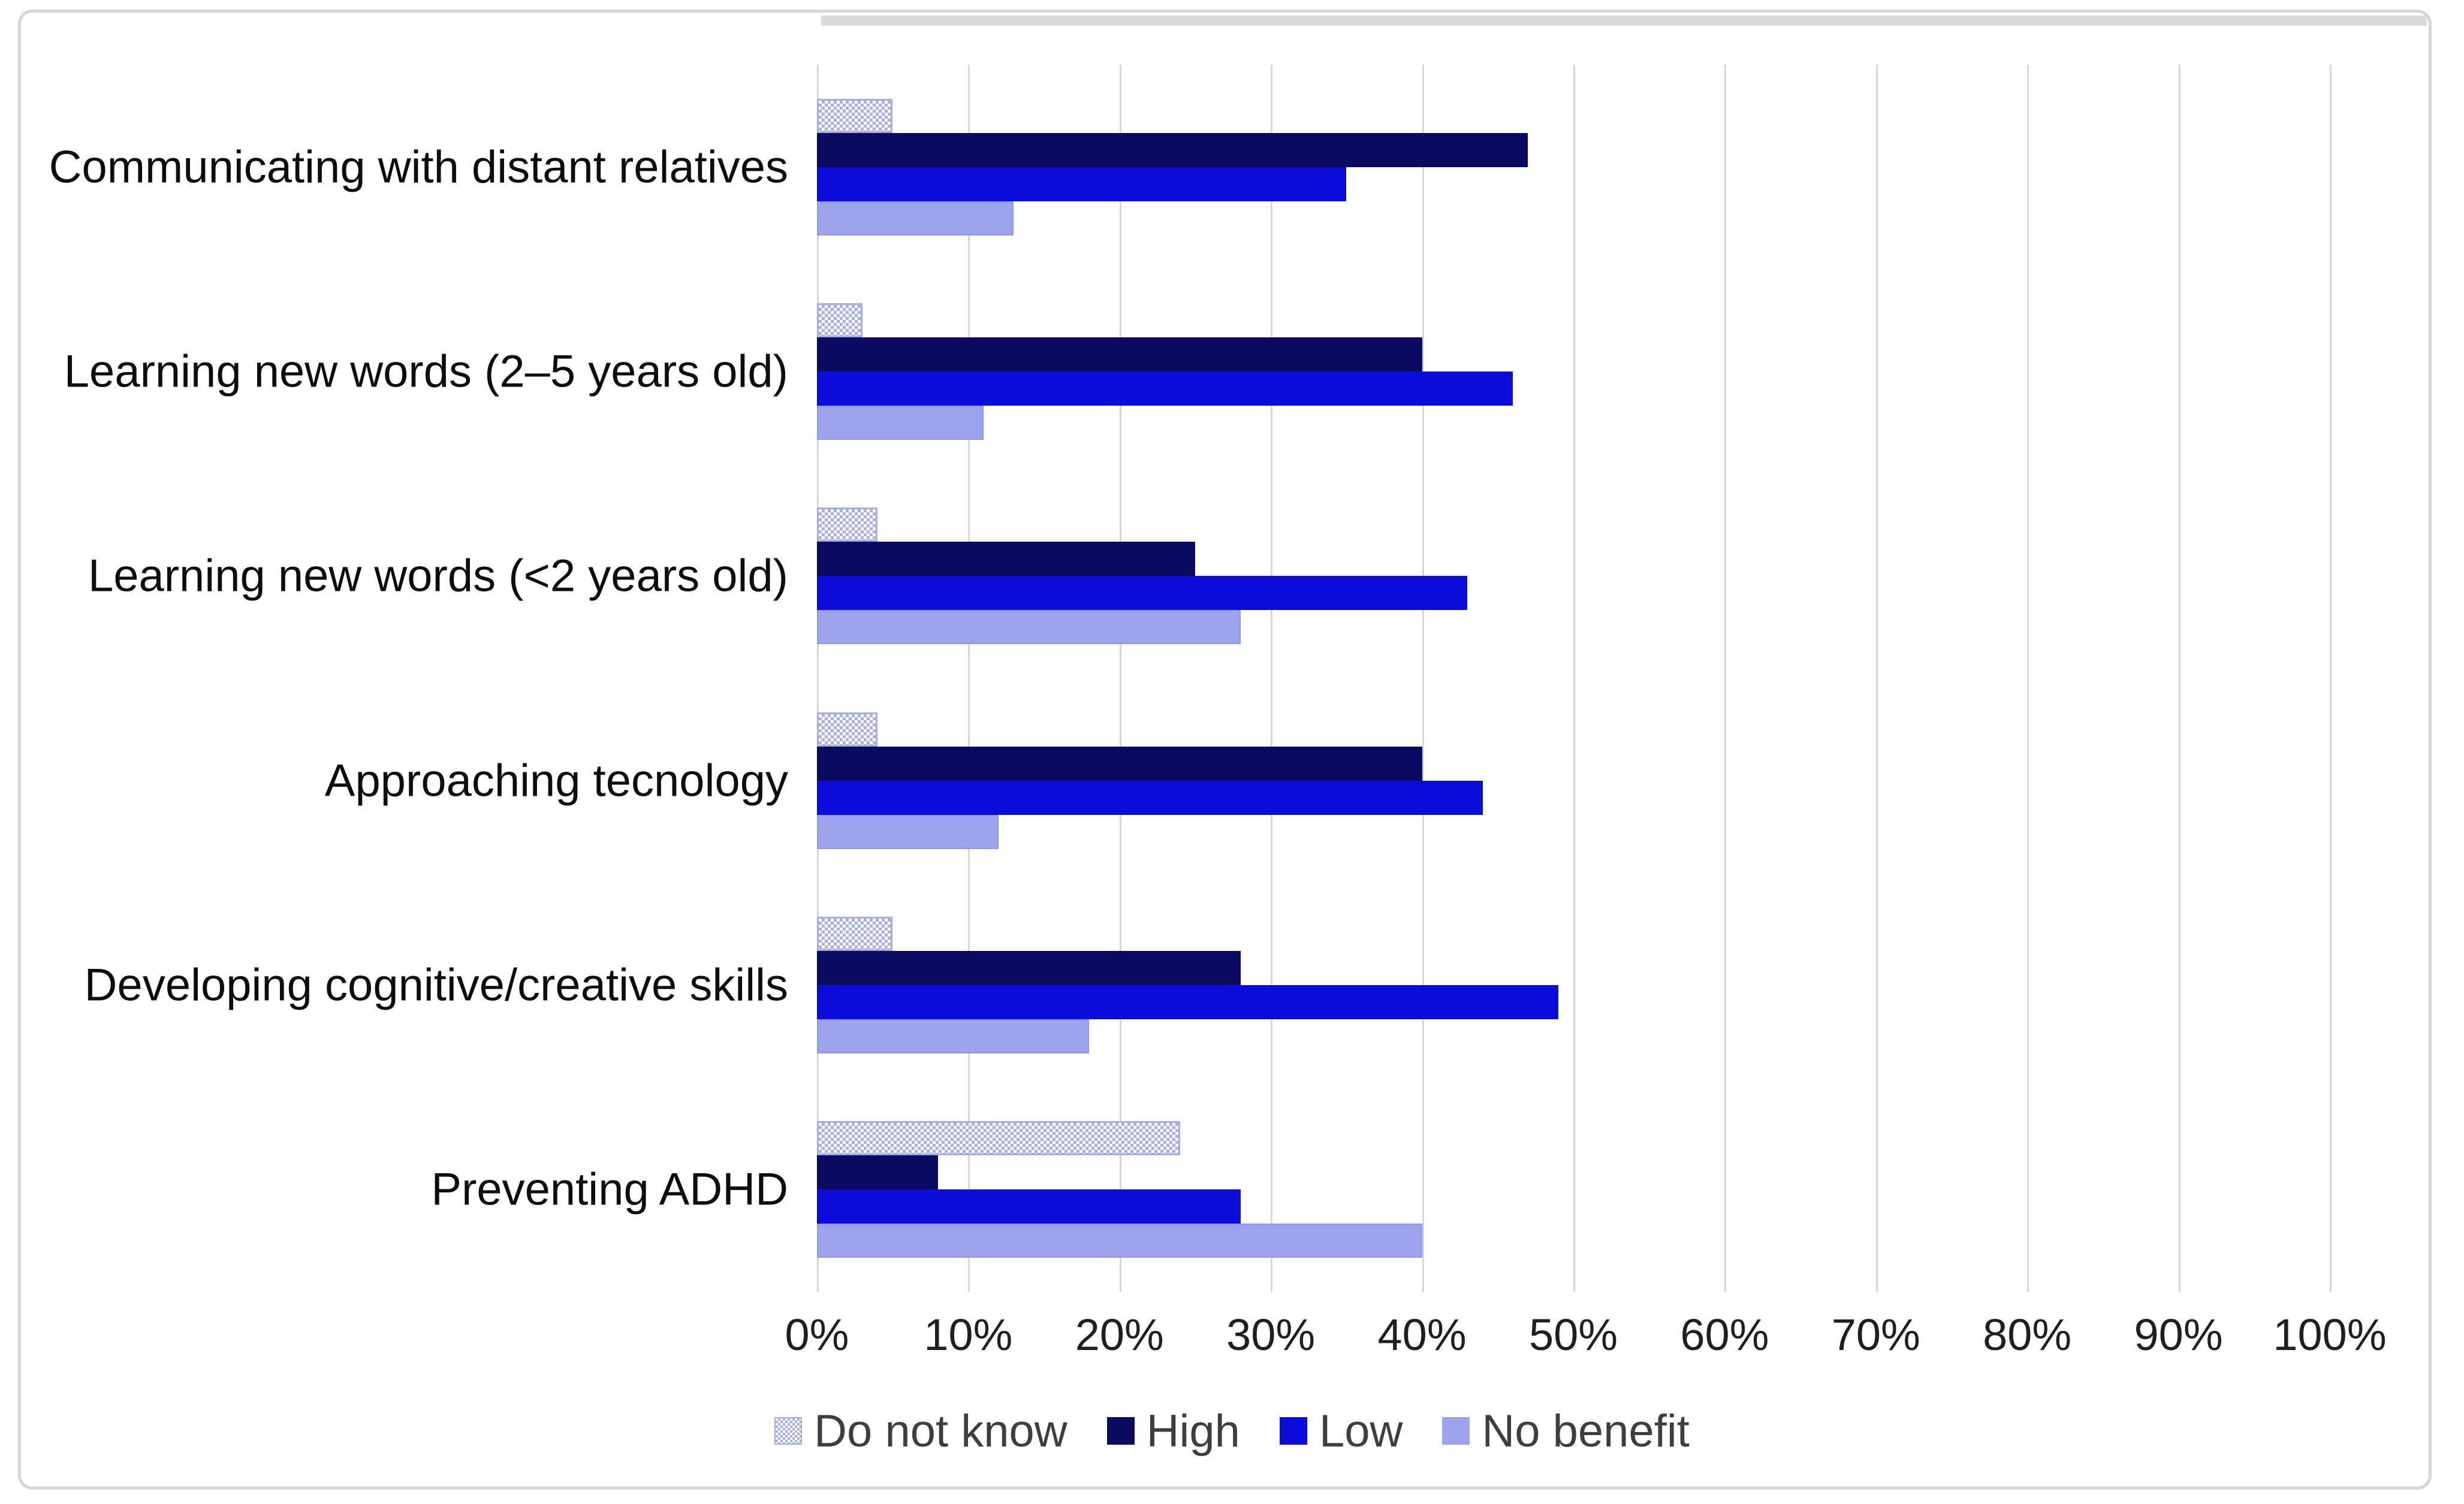  Describe the element at coordinates (1293, 1431) in the screenshot. I see `legend-swatch-low-icon` at that location.